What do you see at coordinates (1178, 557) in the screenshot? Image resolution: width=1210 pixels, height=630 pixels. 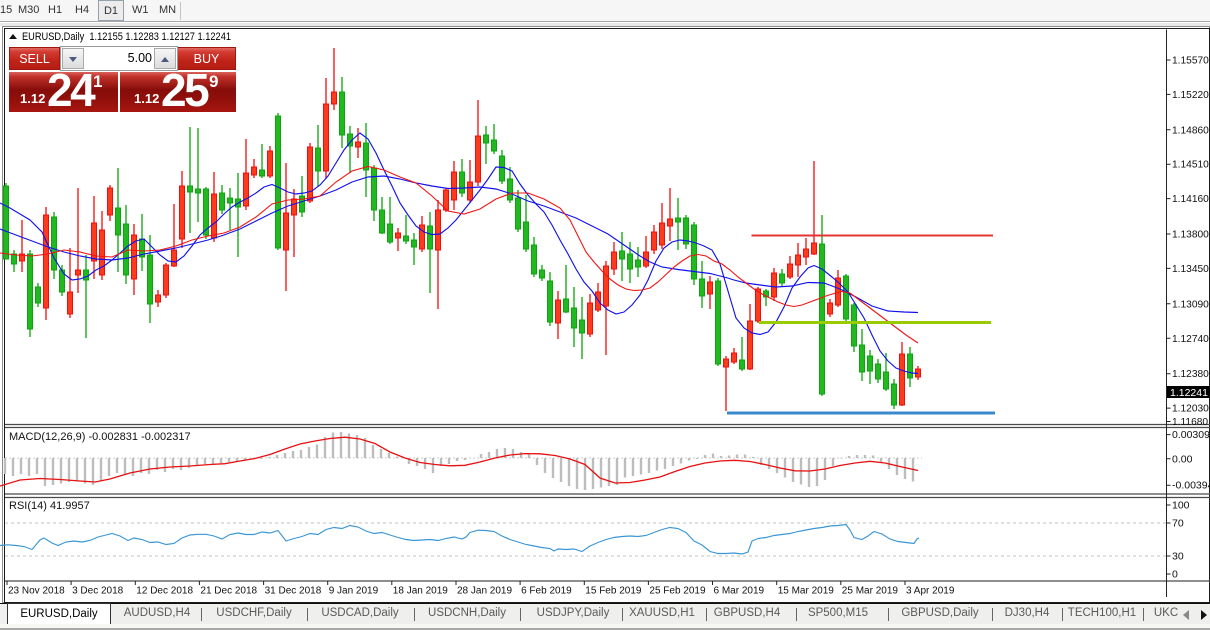 I see `svg-text: 30` at bounding box center [1178, 557].